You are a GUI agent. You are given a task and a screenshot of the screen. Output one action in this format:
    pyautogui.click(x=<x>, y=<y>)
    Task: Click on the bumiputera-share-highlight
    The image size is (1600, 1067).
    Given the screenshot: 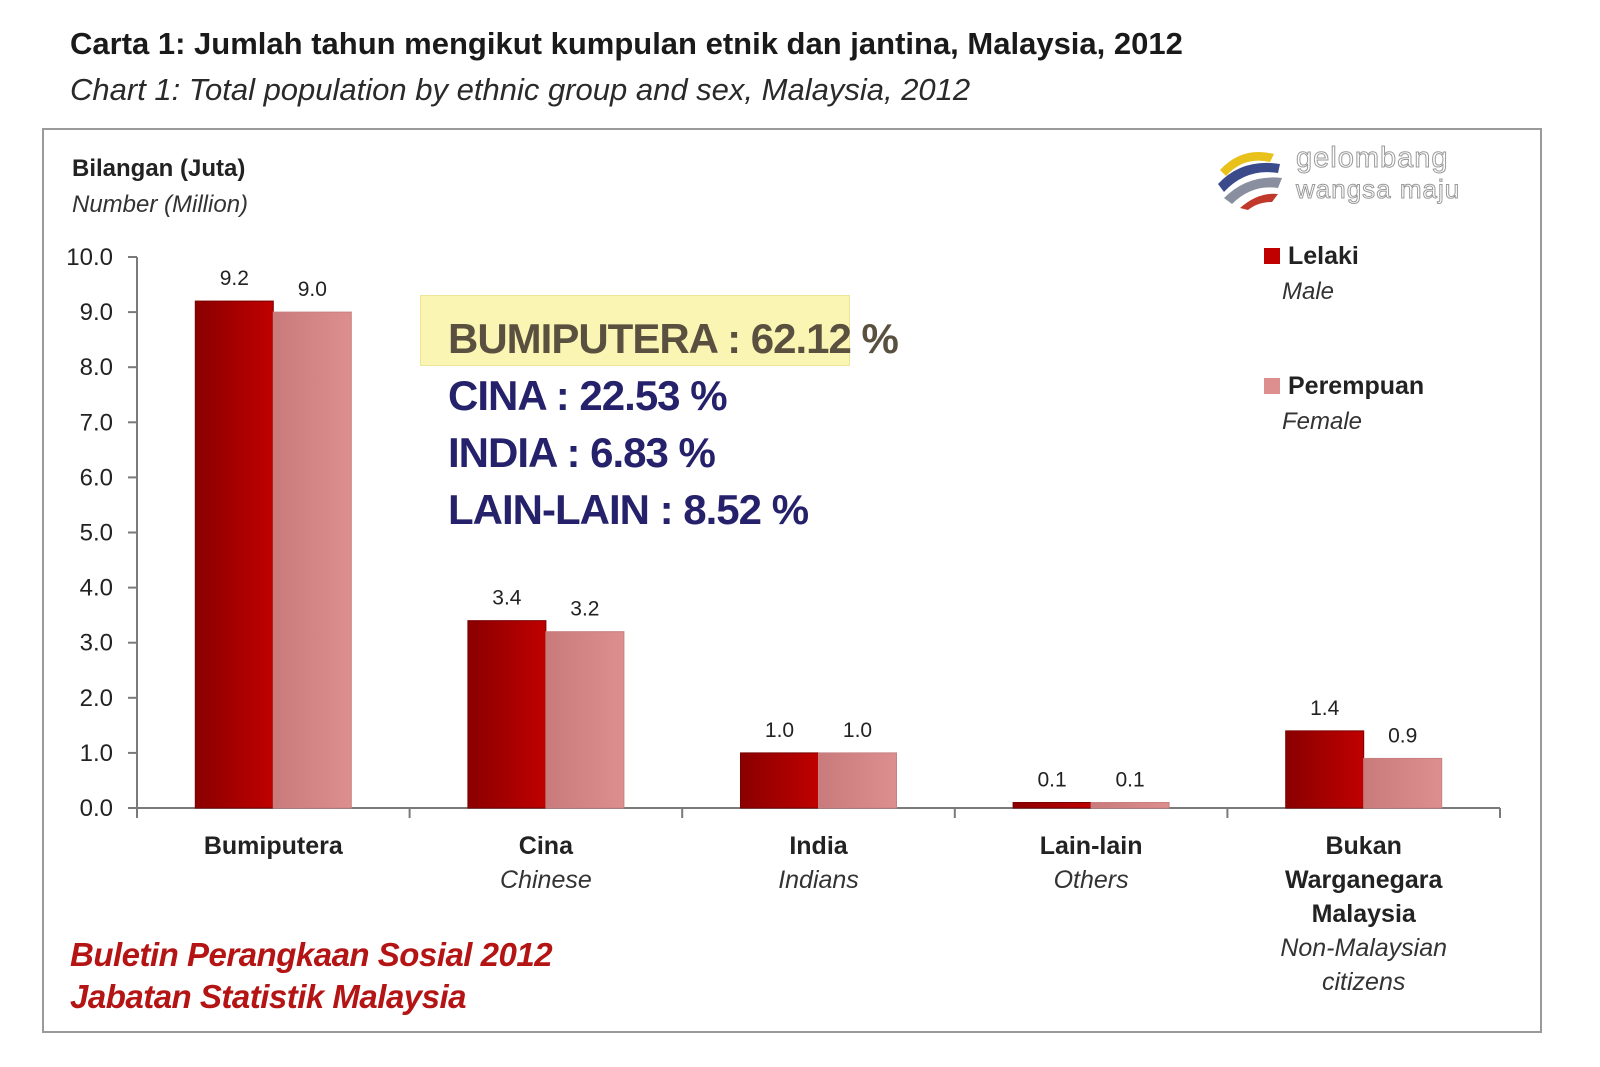 What is the action you would take?
    pyautogui.click(x=635, y=330)
    